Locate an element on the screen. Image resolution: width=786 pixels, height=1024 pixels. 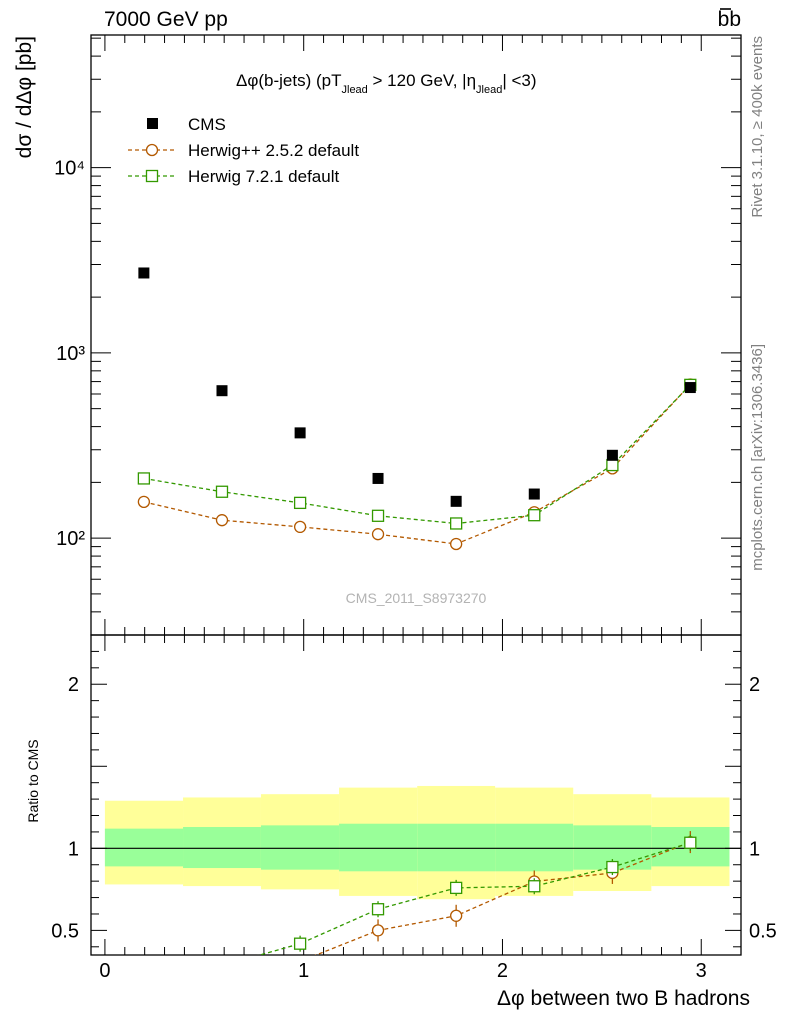
ratio-y-axis-label: Ratio to CMS is located at coordinates (33, 780).